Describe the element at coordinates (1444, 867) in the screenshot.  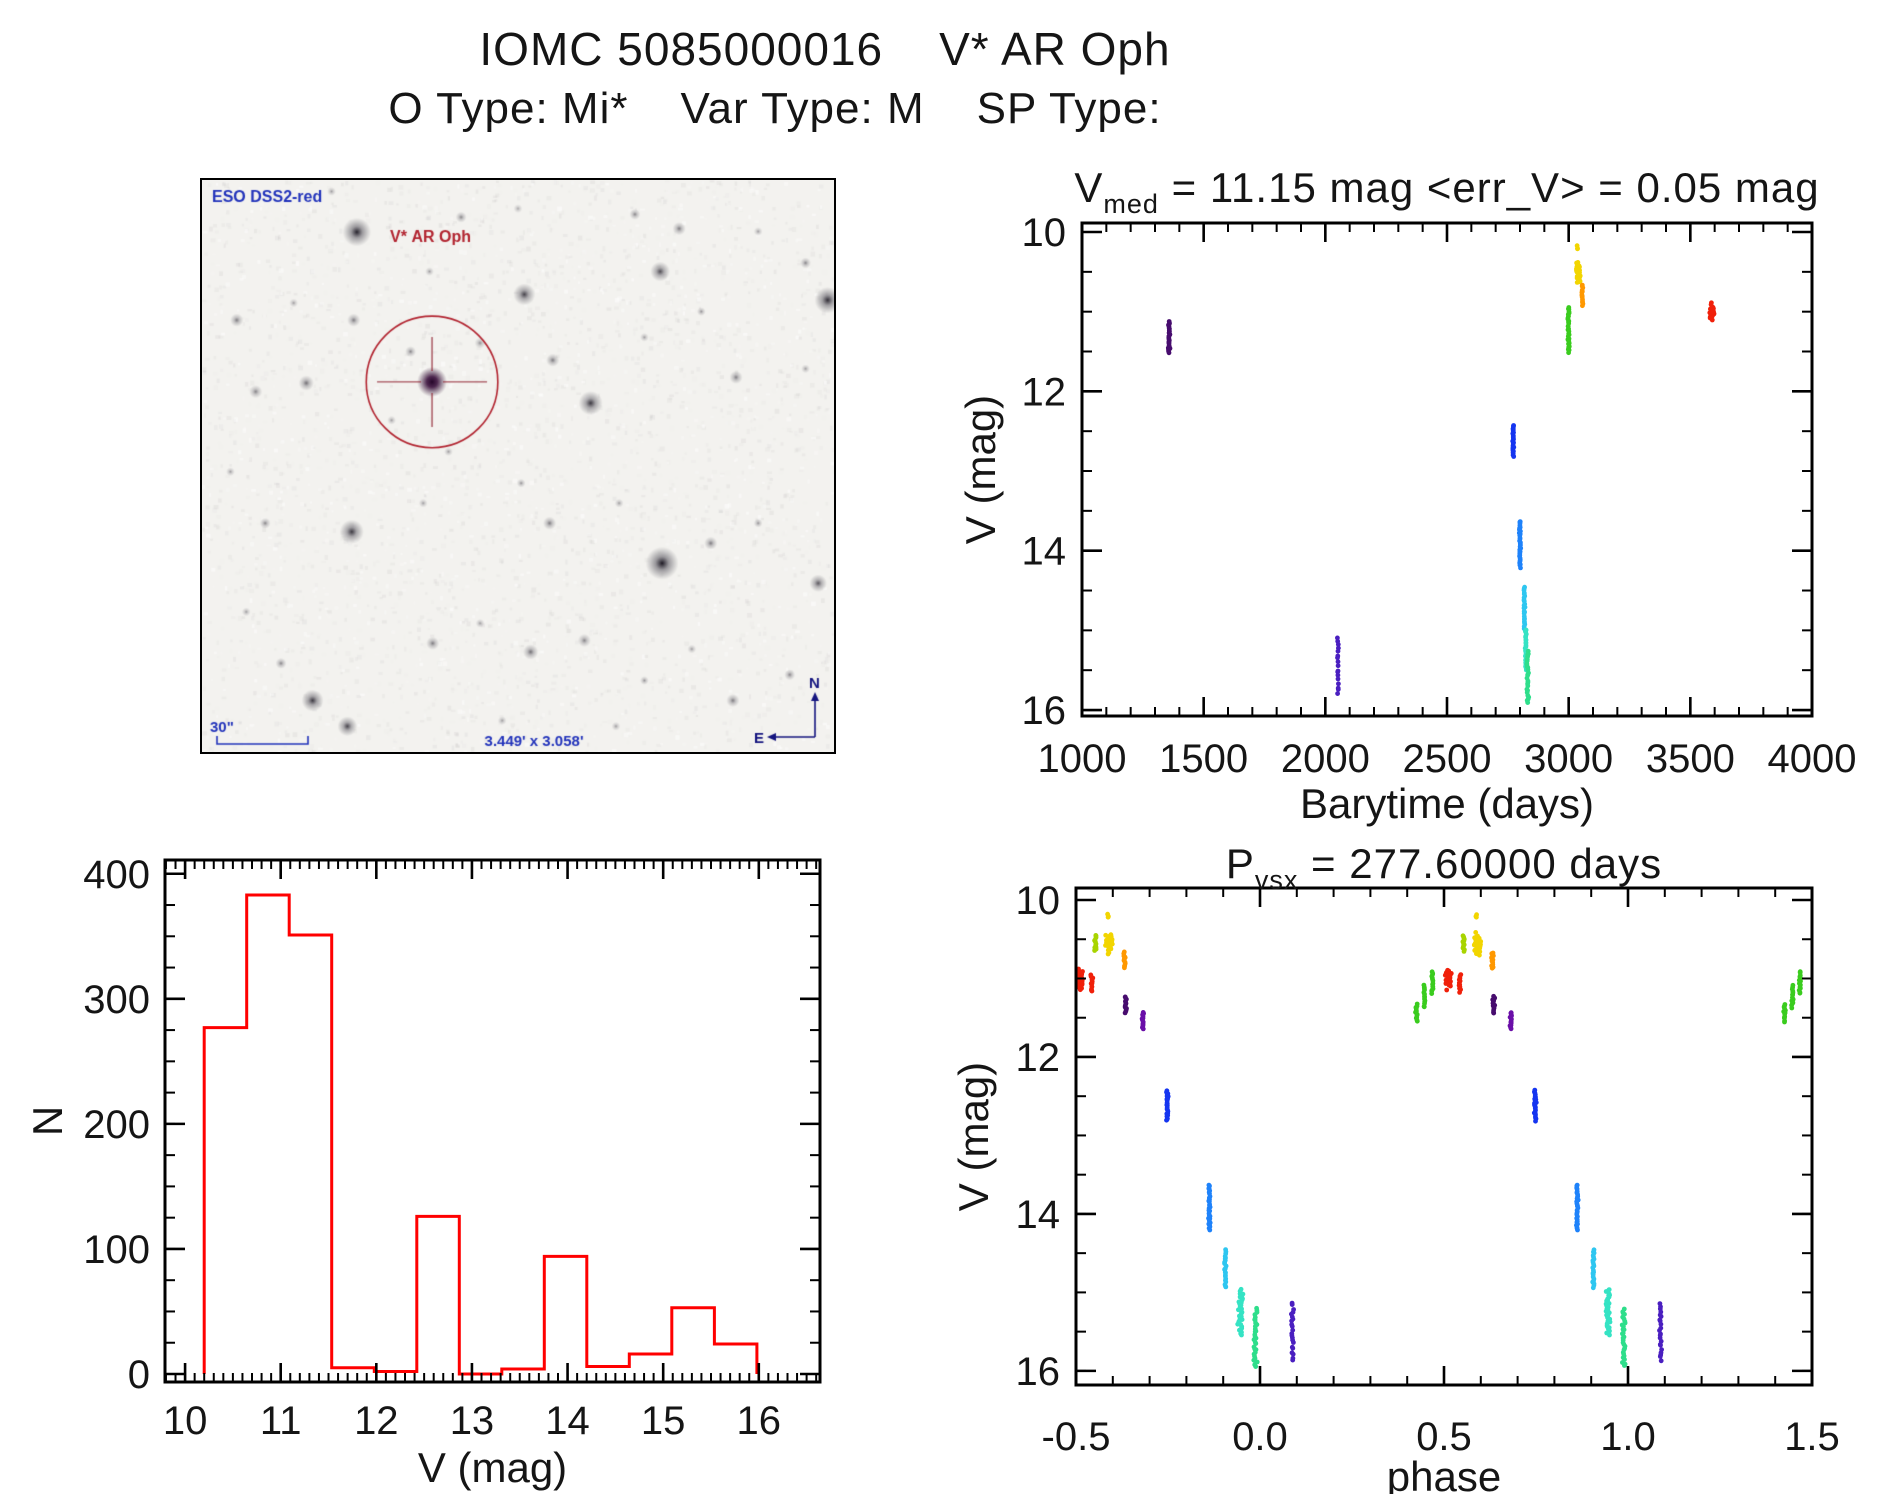
I see `svg-text: Pvsx = 277.60000 days` at that location.